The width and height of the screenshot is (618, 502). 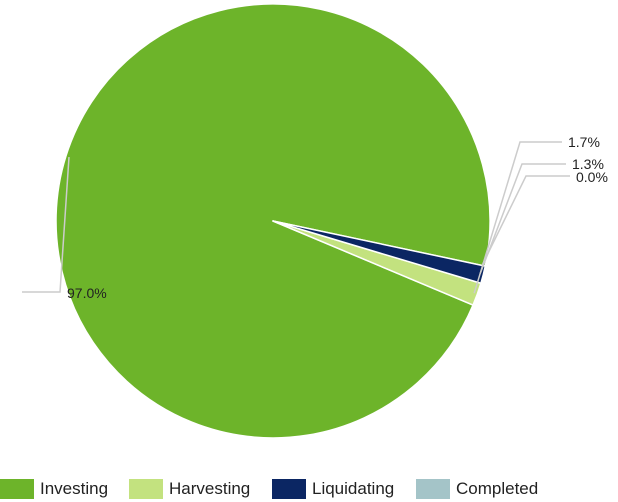 What do you see at coordinates (87, 293) in the screenshot?
I see `data-label-investing: 97.0%` at bounding box center [87, 293].